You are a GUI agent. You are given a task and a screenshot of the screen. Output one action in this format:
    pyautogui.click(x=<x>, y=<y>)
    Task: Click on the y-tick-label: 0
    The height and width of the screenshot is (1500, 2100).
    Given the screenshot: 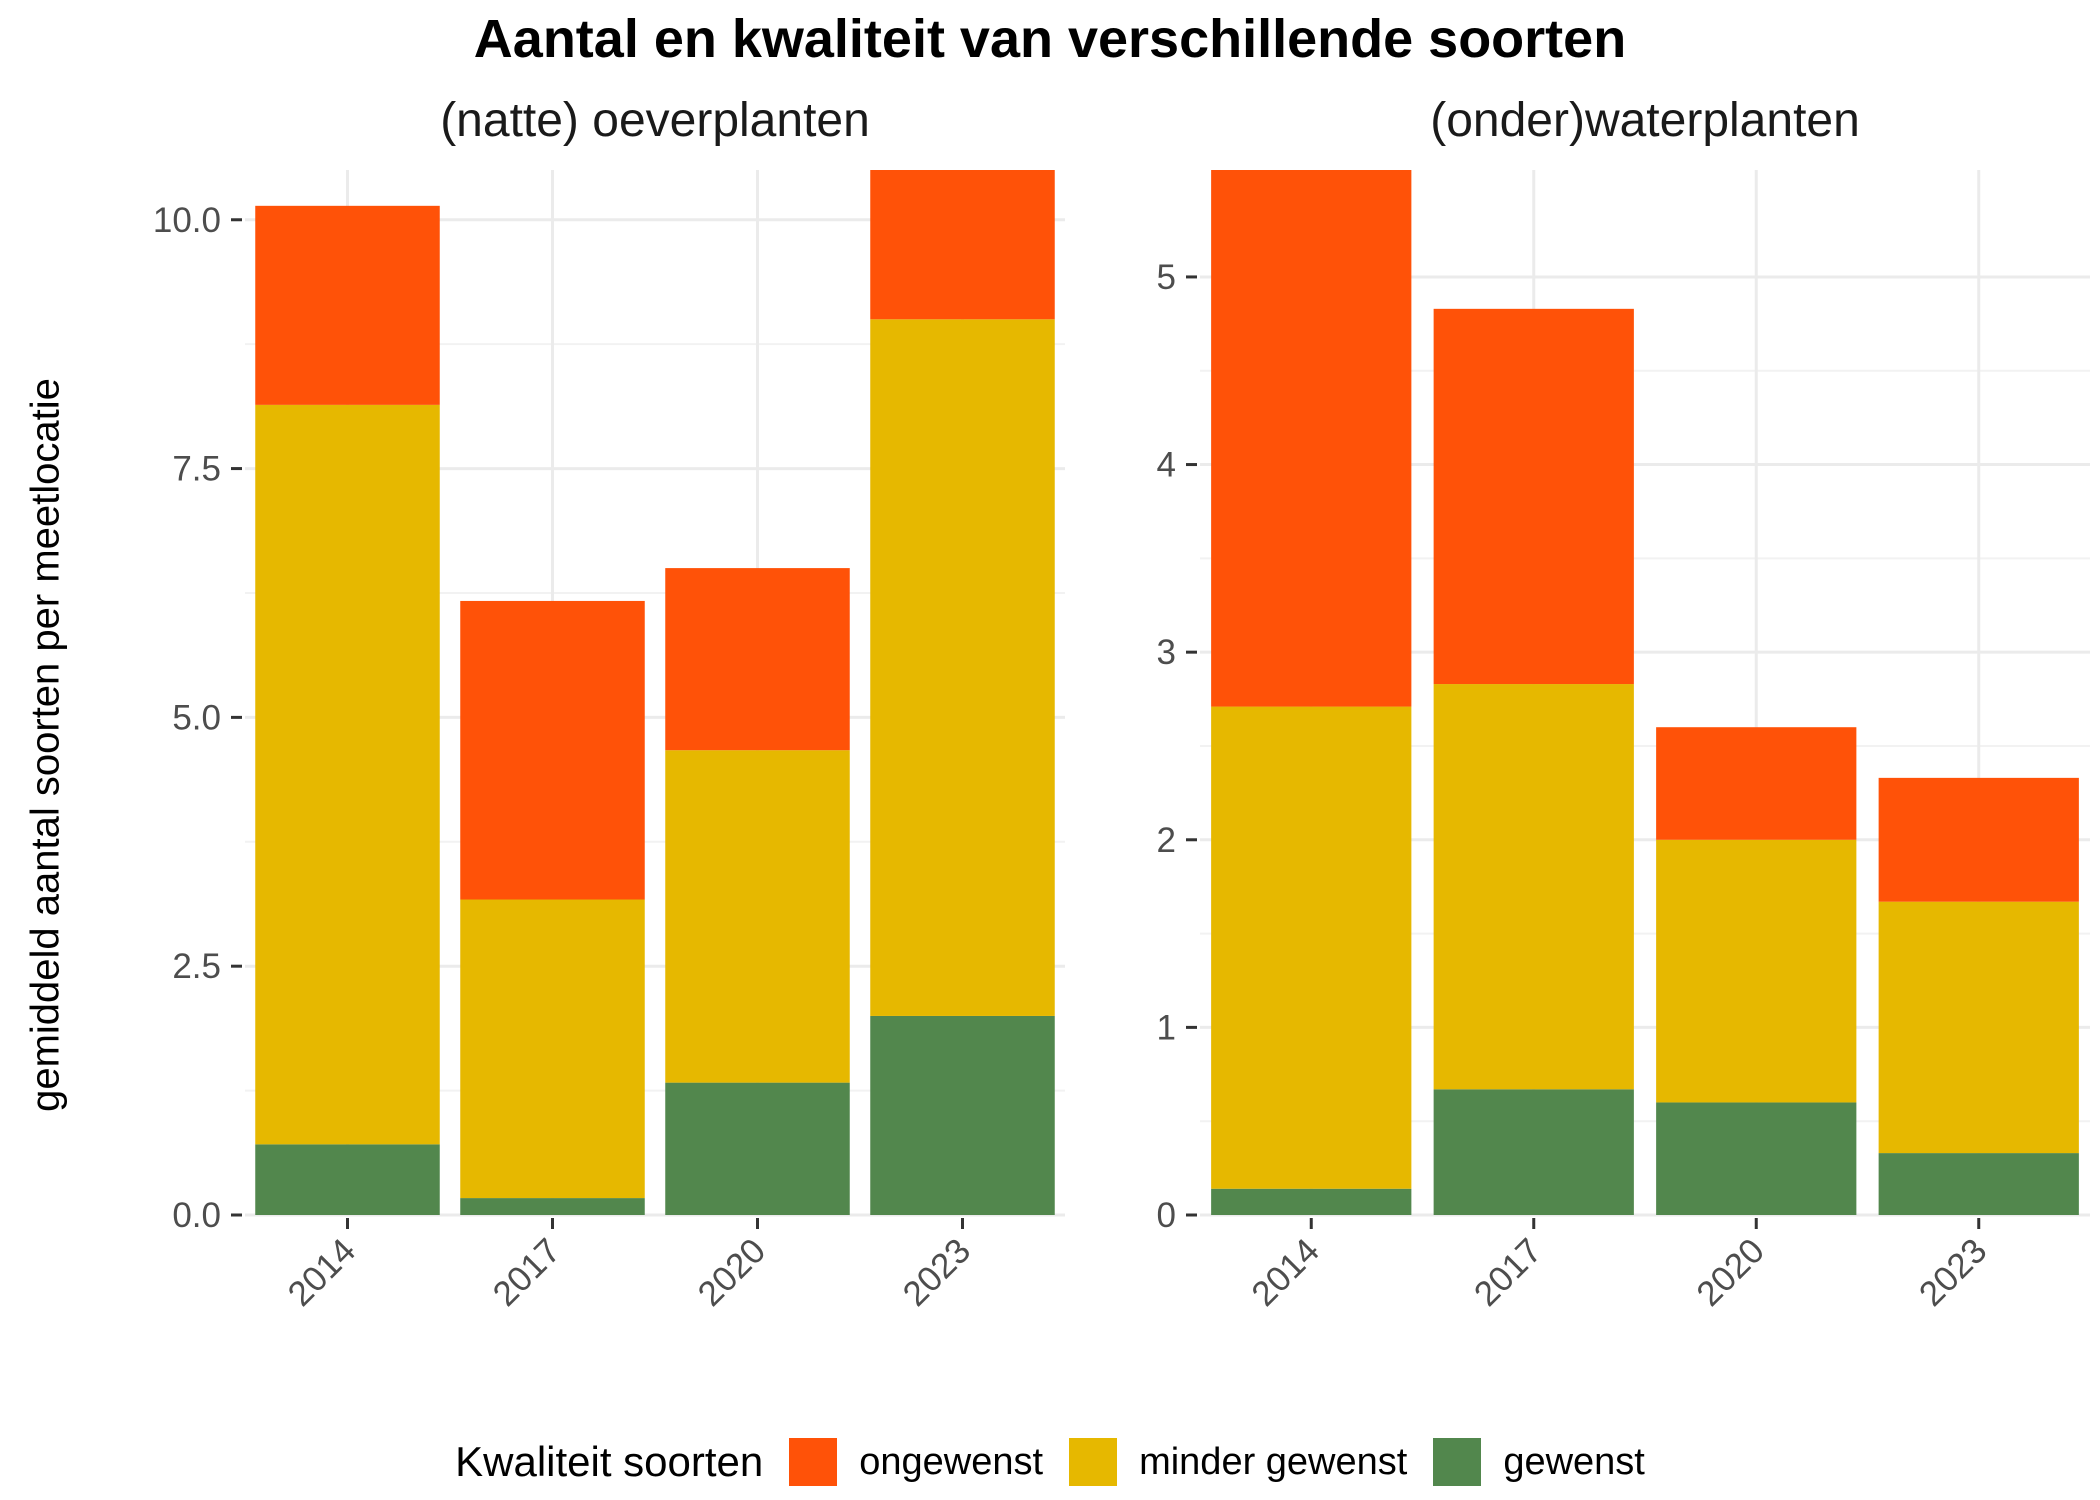 What is the action you would take?
    pyautogui.click(x=1166, y=1215)
    